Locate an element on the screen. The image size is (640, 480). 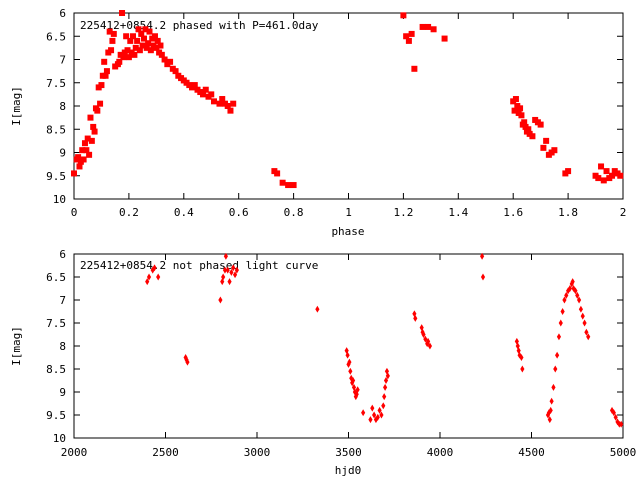
x-tick-label: 3000 is located at coordinates (257, 452).